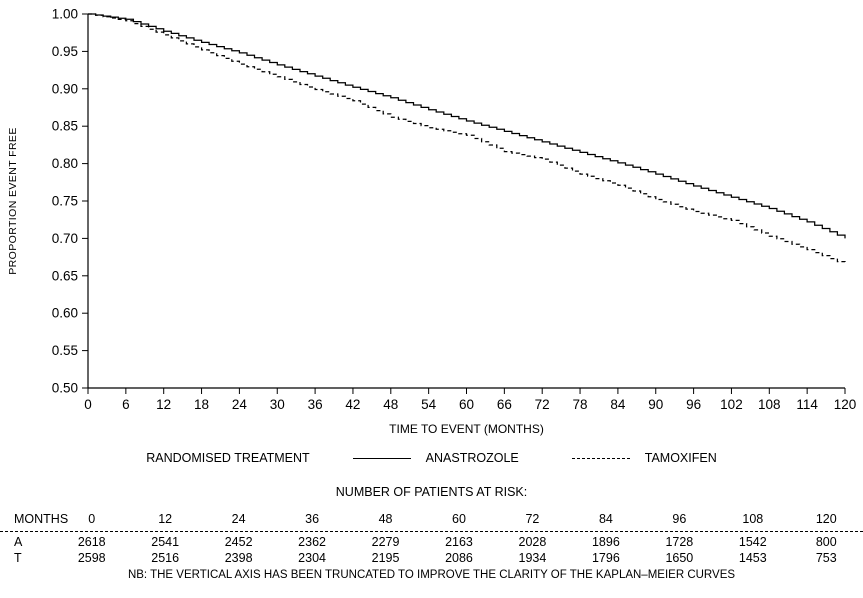 This screenshot has height=598, width=863. What do you see at coordinates (277, 404) in the screenshot?
I see `x-tick-label: 30` at bounding box center [277, 404].